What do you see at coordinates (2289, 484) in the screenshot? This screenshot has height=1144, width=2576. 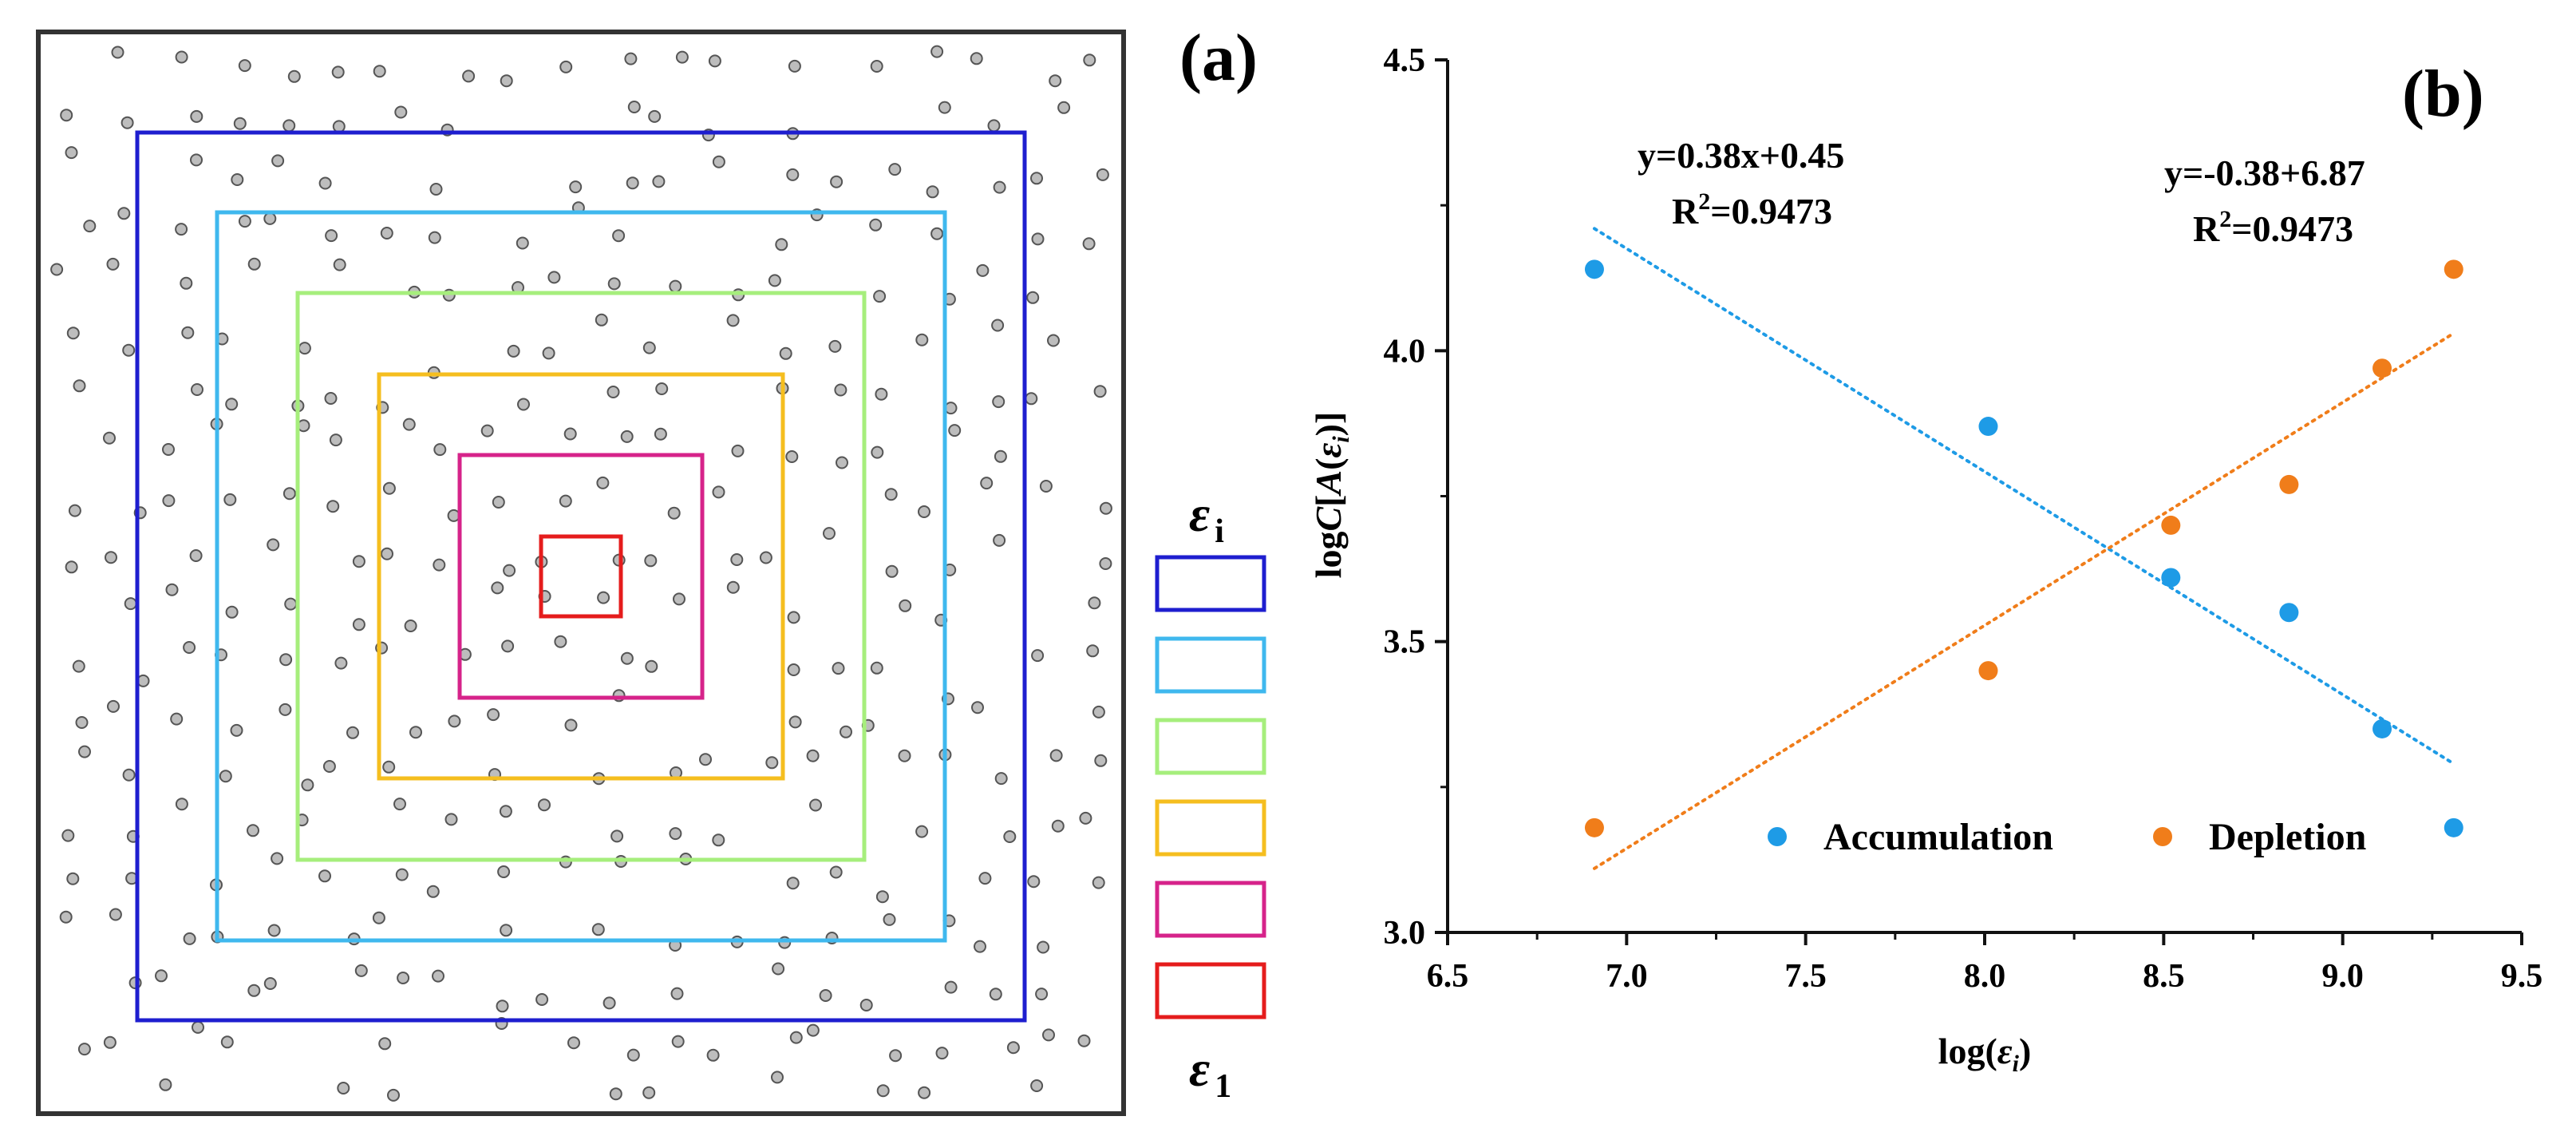 I see `depletion-point` at bounding box center [2289, 484].